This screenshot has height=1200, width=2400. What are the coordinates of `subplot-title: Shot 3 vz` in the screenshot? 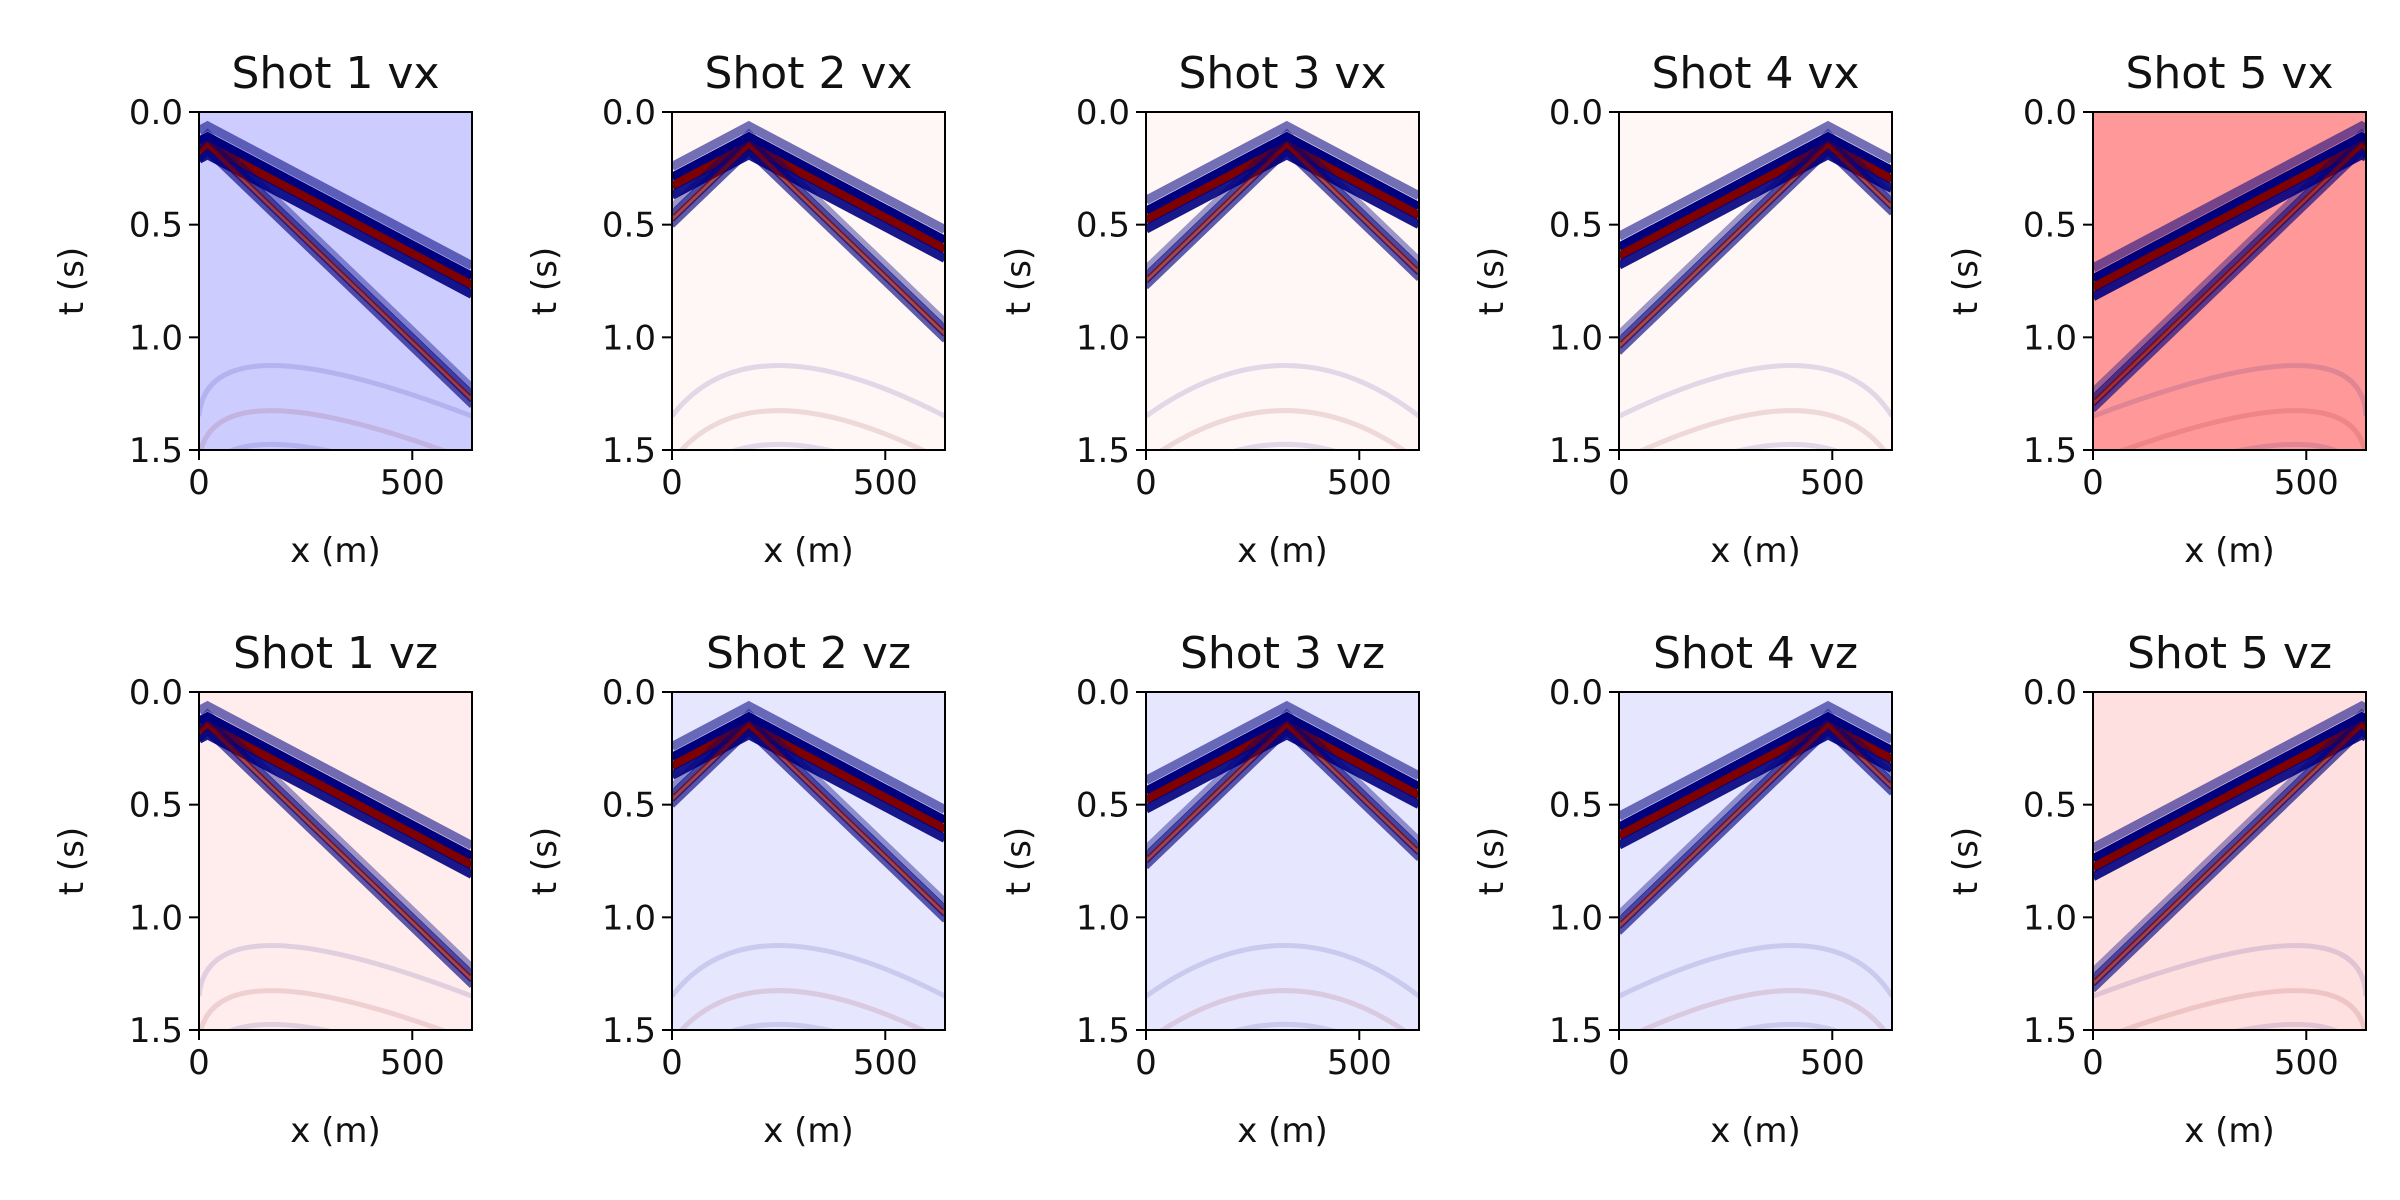 It's located at (1282, 653).